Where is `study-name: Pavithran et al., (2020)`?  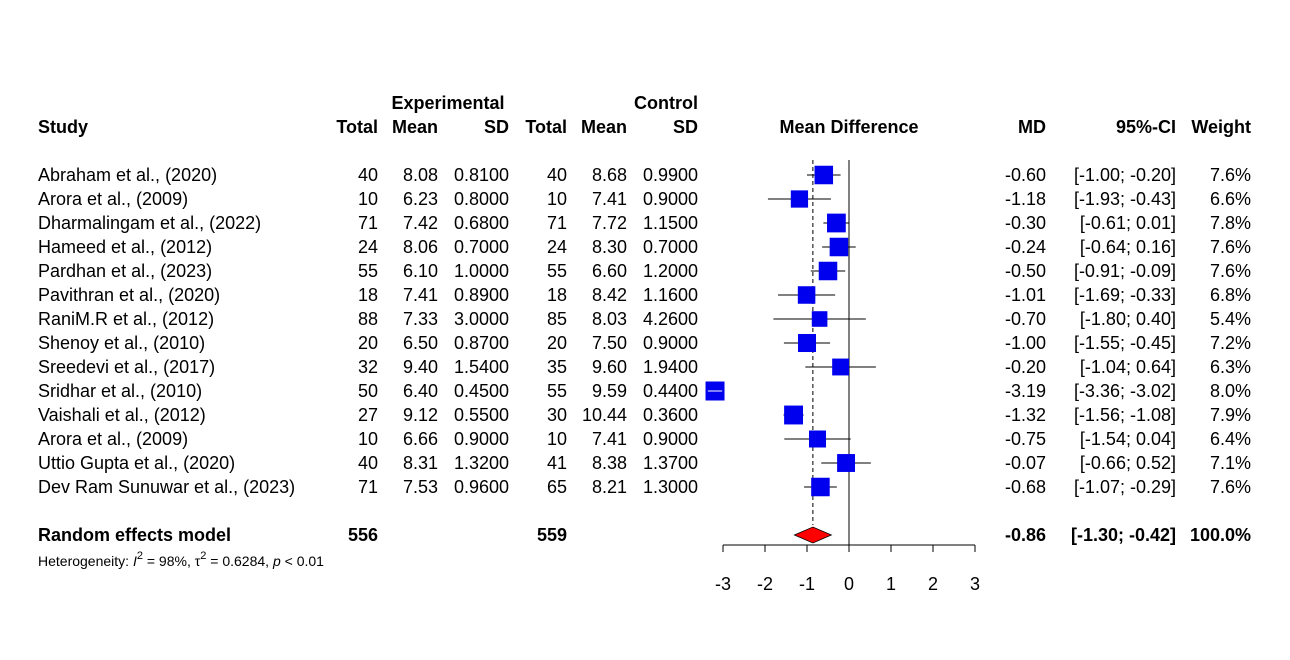 study-name: Pavithran et al., (2020) is located at coordinates (129, 295).